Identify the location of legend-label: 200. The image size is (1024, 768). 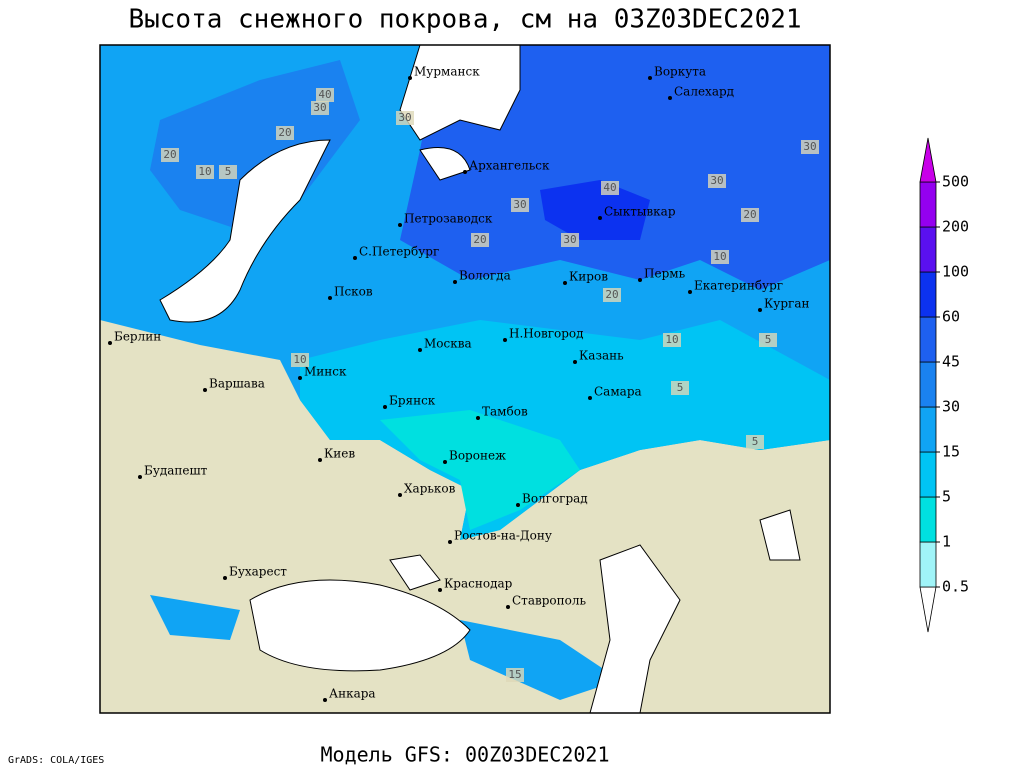
(955, 227).